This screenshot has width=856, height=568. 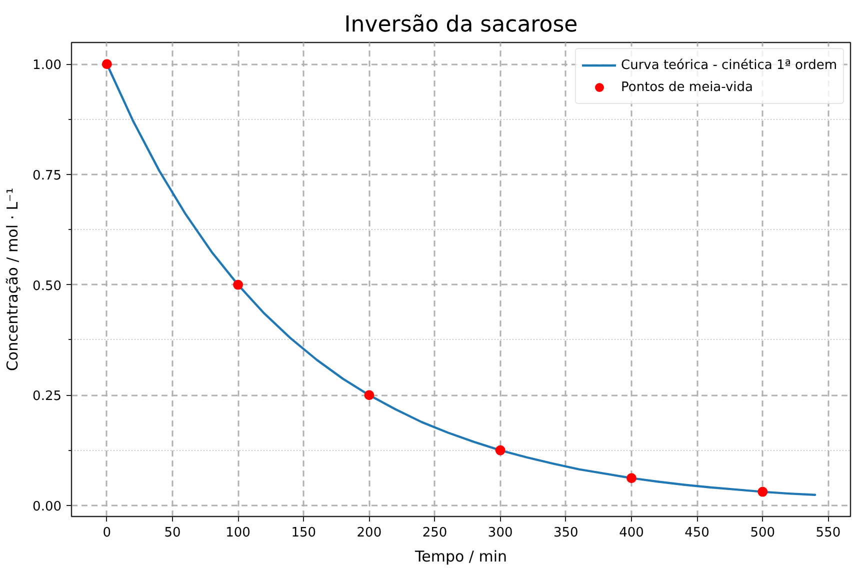 I want to click on y-tick-label: 0.50, so click(x=47, y=286).